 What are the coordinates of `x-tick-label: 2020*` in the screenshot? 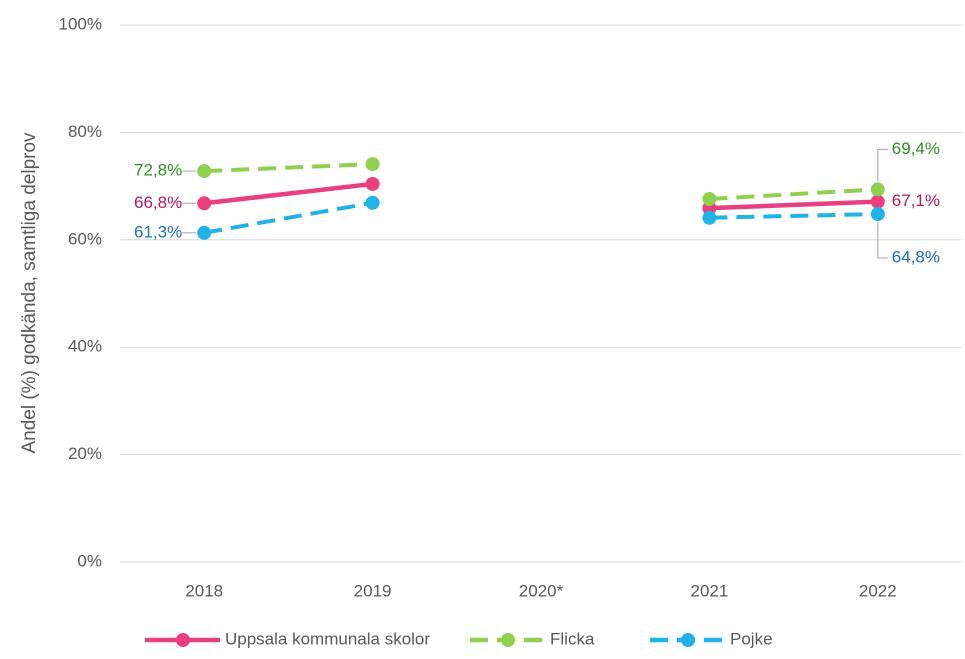 It's located at (541, 590).